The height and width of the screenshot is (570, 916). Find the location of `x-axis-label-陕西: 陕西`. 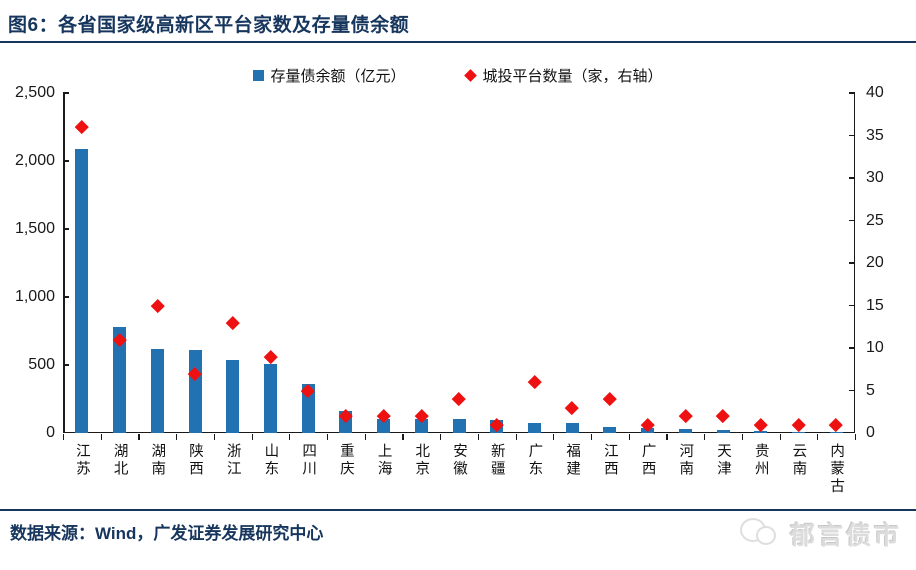

x-axis-label-陕西: 陕西 is located at coordinates (195, 460).